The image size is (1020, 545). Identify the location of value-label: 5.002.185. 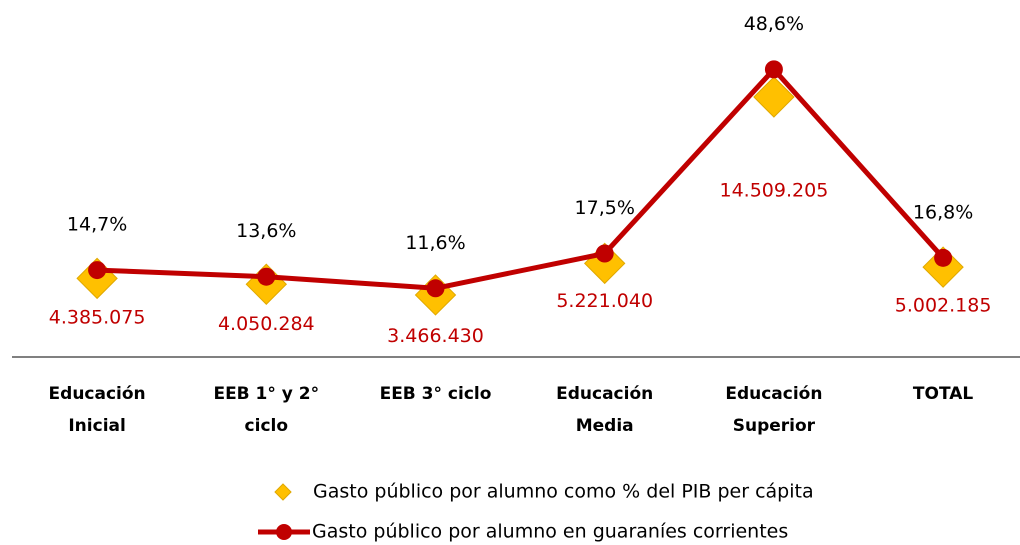
(943, 305).